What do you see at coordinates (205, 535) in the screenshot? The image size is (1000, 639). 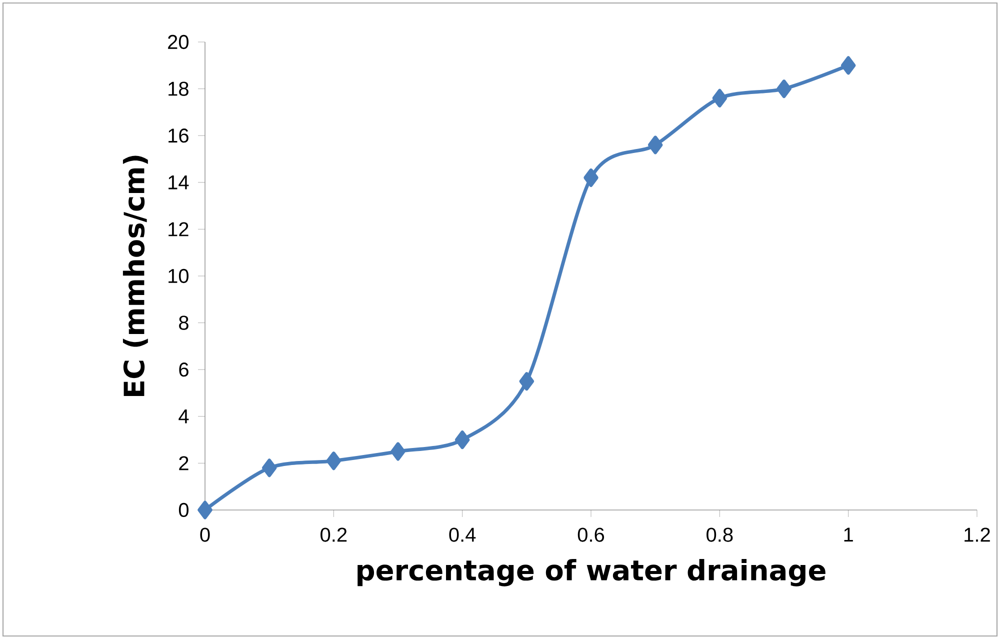 I see `x-tick-label: 0` at bounding box center [205, 535].